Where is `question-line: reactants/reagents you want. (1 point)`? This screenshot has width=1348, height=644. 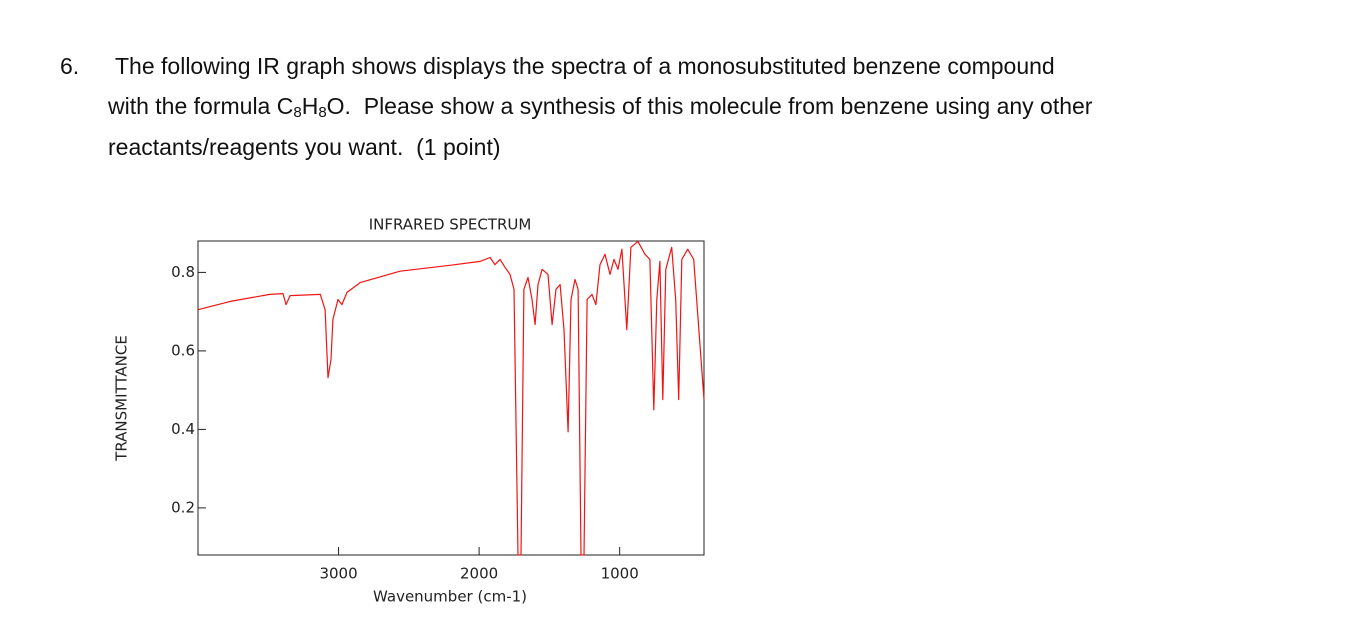
question-line: reactants/reagents you want. (1 point) is located at coordinates (304, 147).